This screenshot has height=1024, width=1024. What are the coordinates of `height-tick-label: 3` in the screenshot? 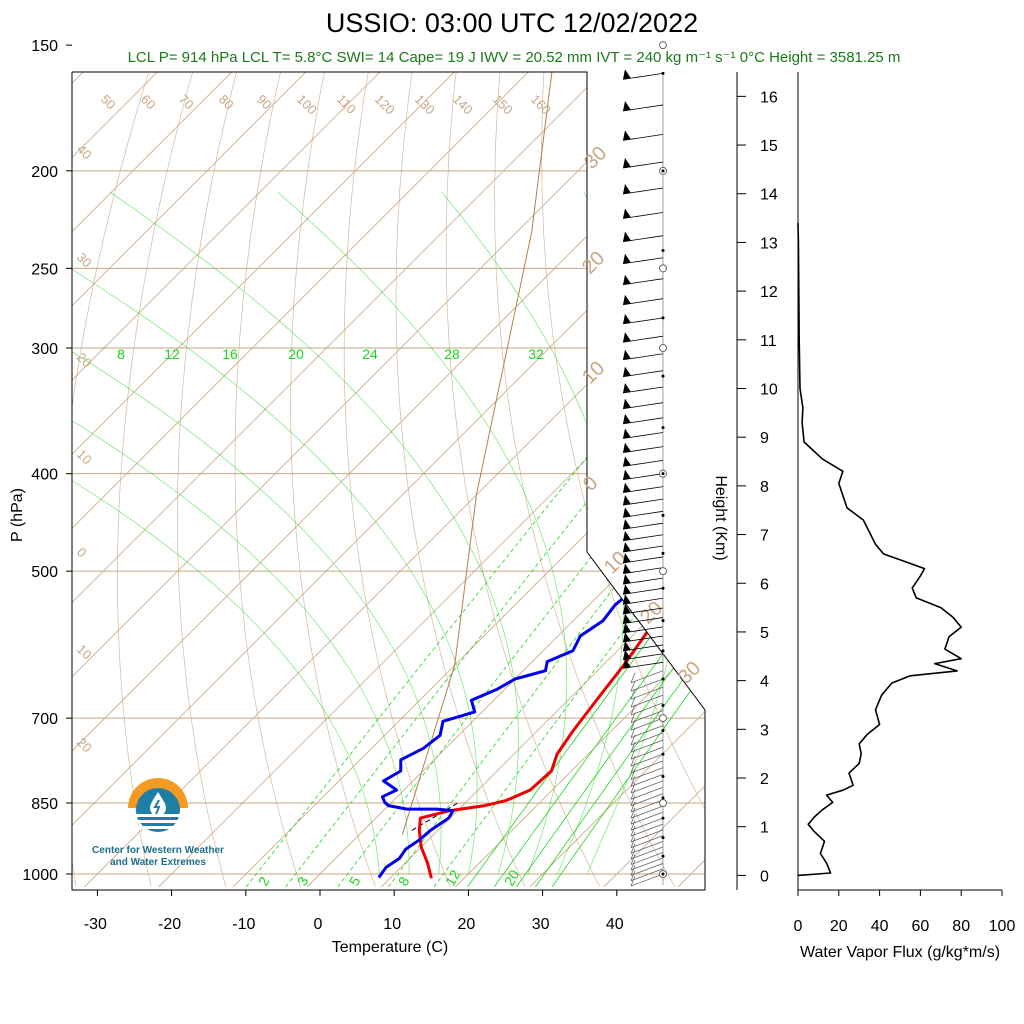 It's located at (764, 730).